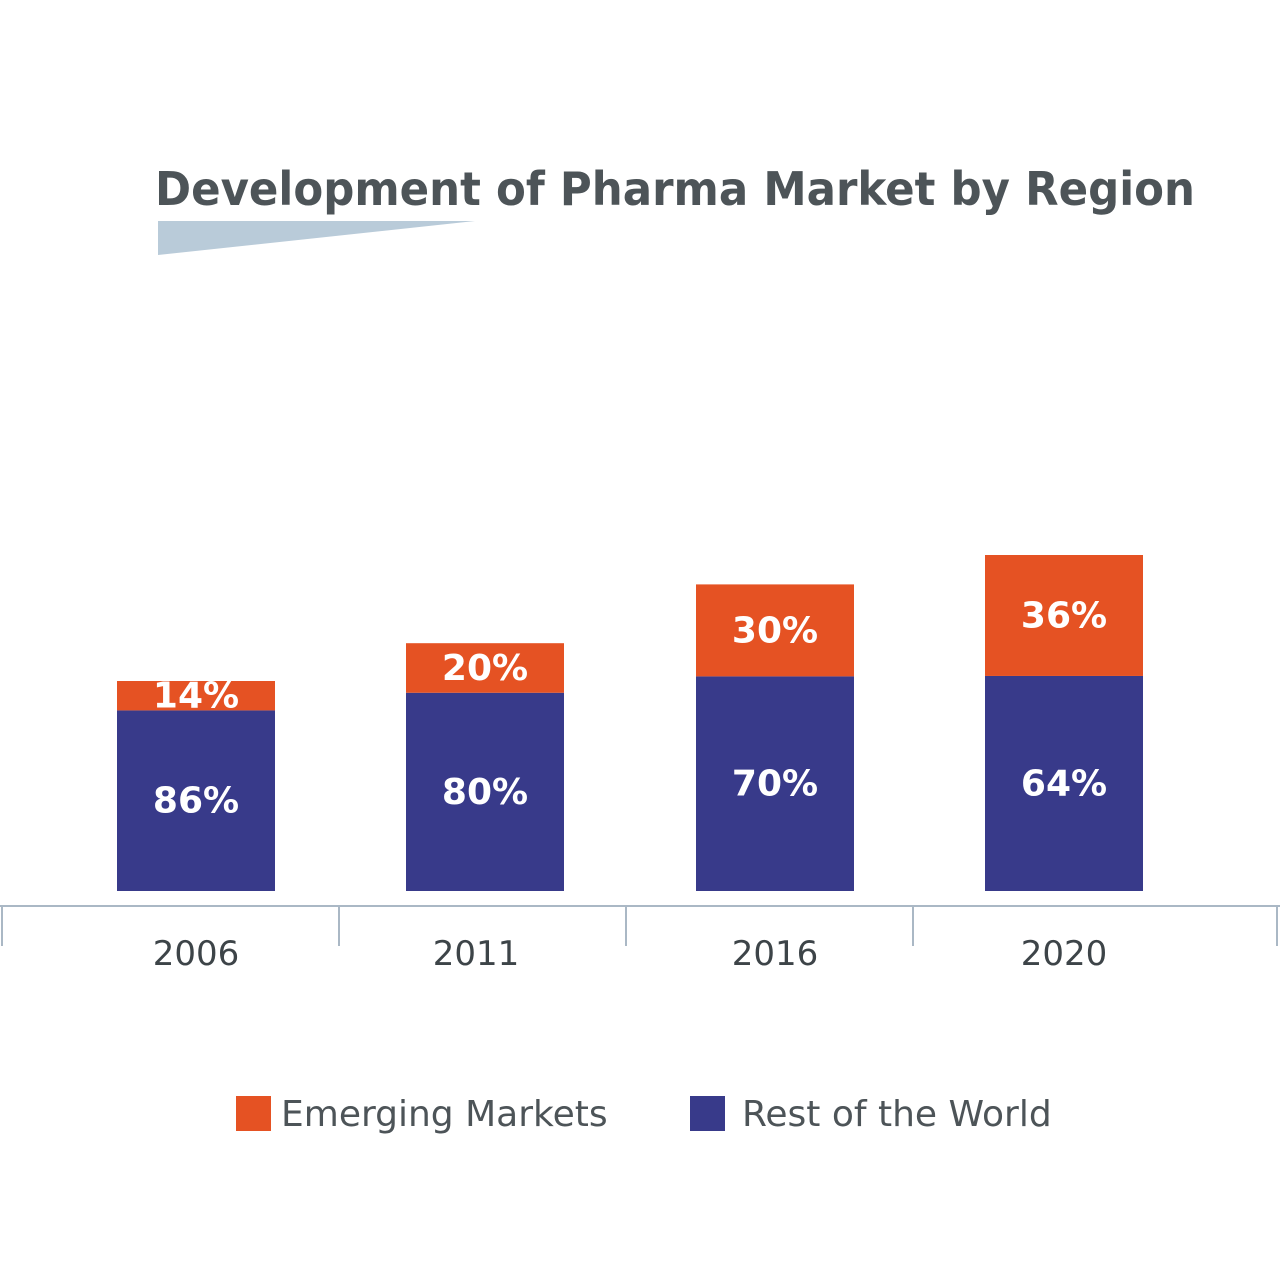 Image resolution: width=1280 pixels, height=1264 pixels. I want to click on legend-swatch-emerging-markets, so click(253, 1113).